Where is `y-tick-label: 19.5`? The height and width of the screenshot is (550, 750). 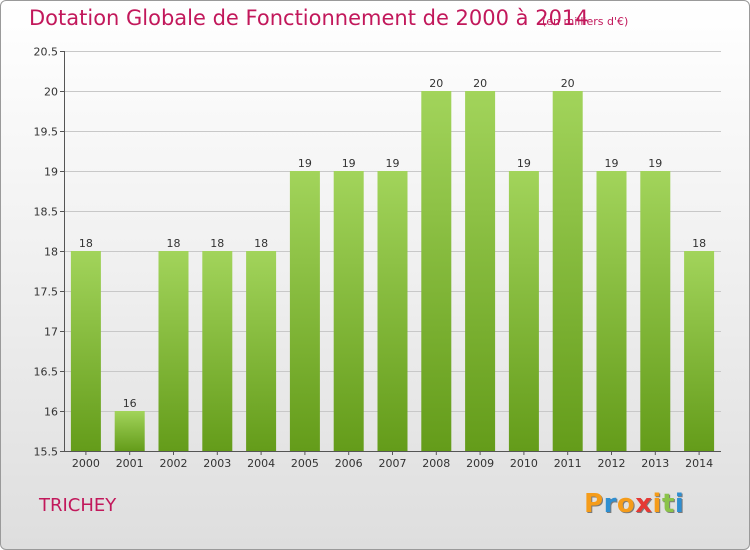
y-tick-label: 19.5 is located at coordinates (46, 132).